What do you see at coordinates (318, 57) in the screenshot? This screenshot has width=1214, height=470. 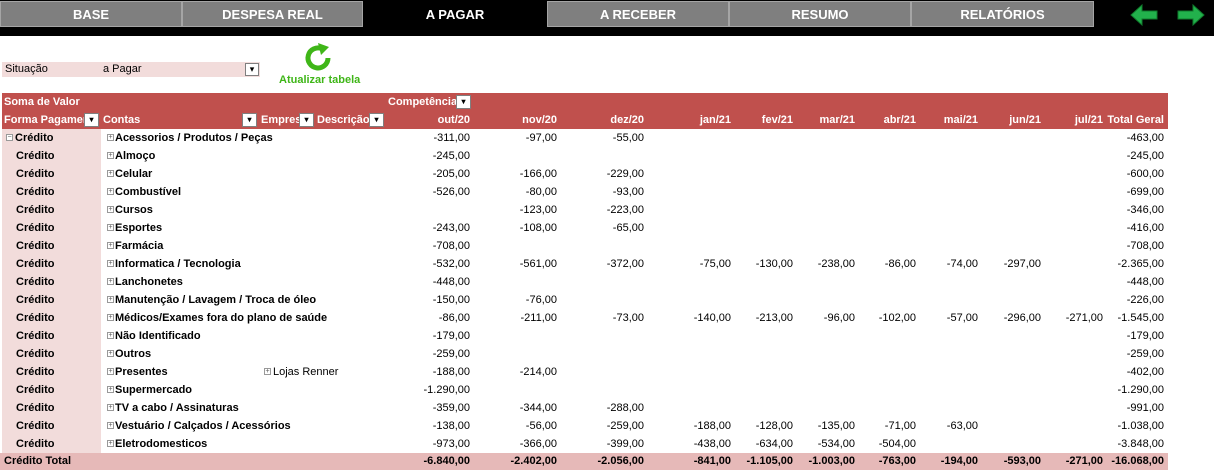 I see `refresh-icon` at bounding box center [318, 57].